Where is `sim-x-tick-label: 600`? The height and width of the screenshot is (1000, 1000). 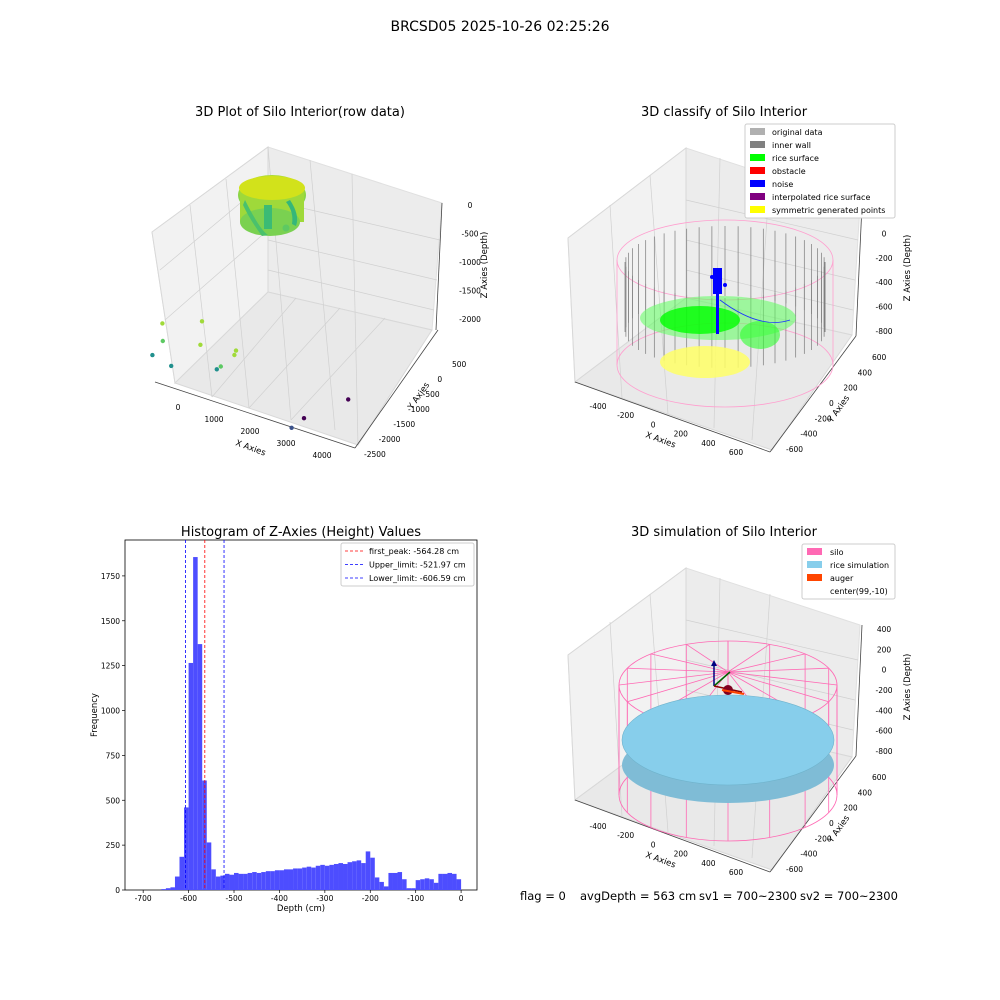 sim-x-tick-label: 600 is located at coordinates (736, 872).